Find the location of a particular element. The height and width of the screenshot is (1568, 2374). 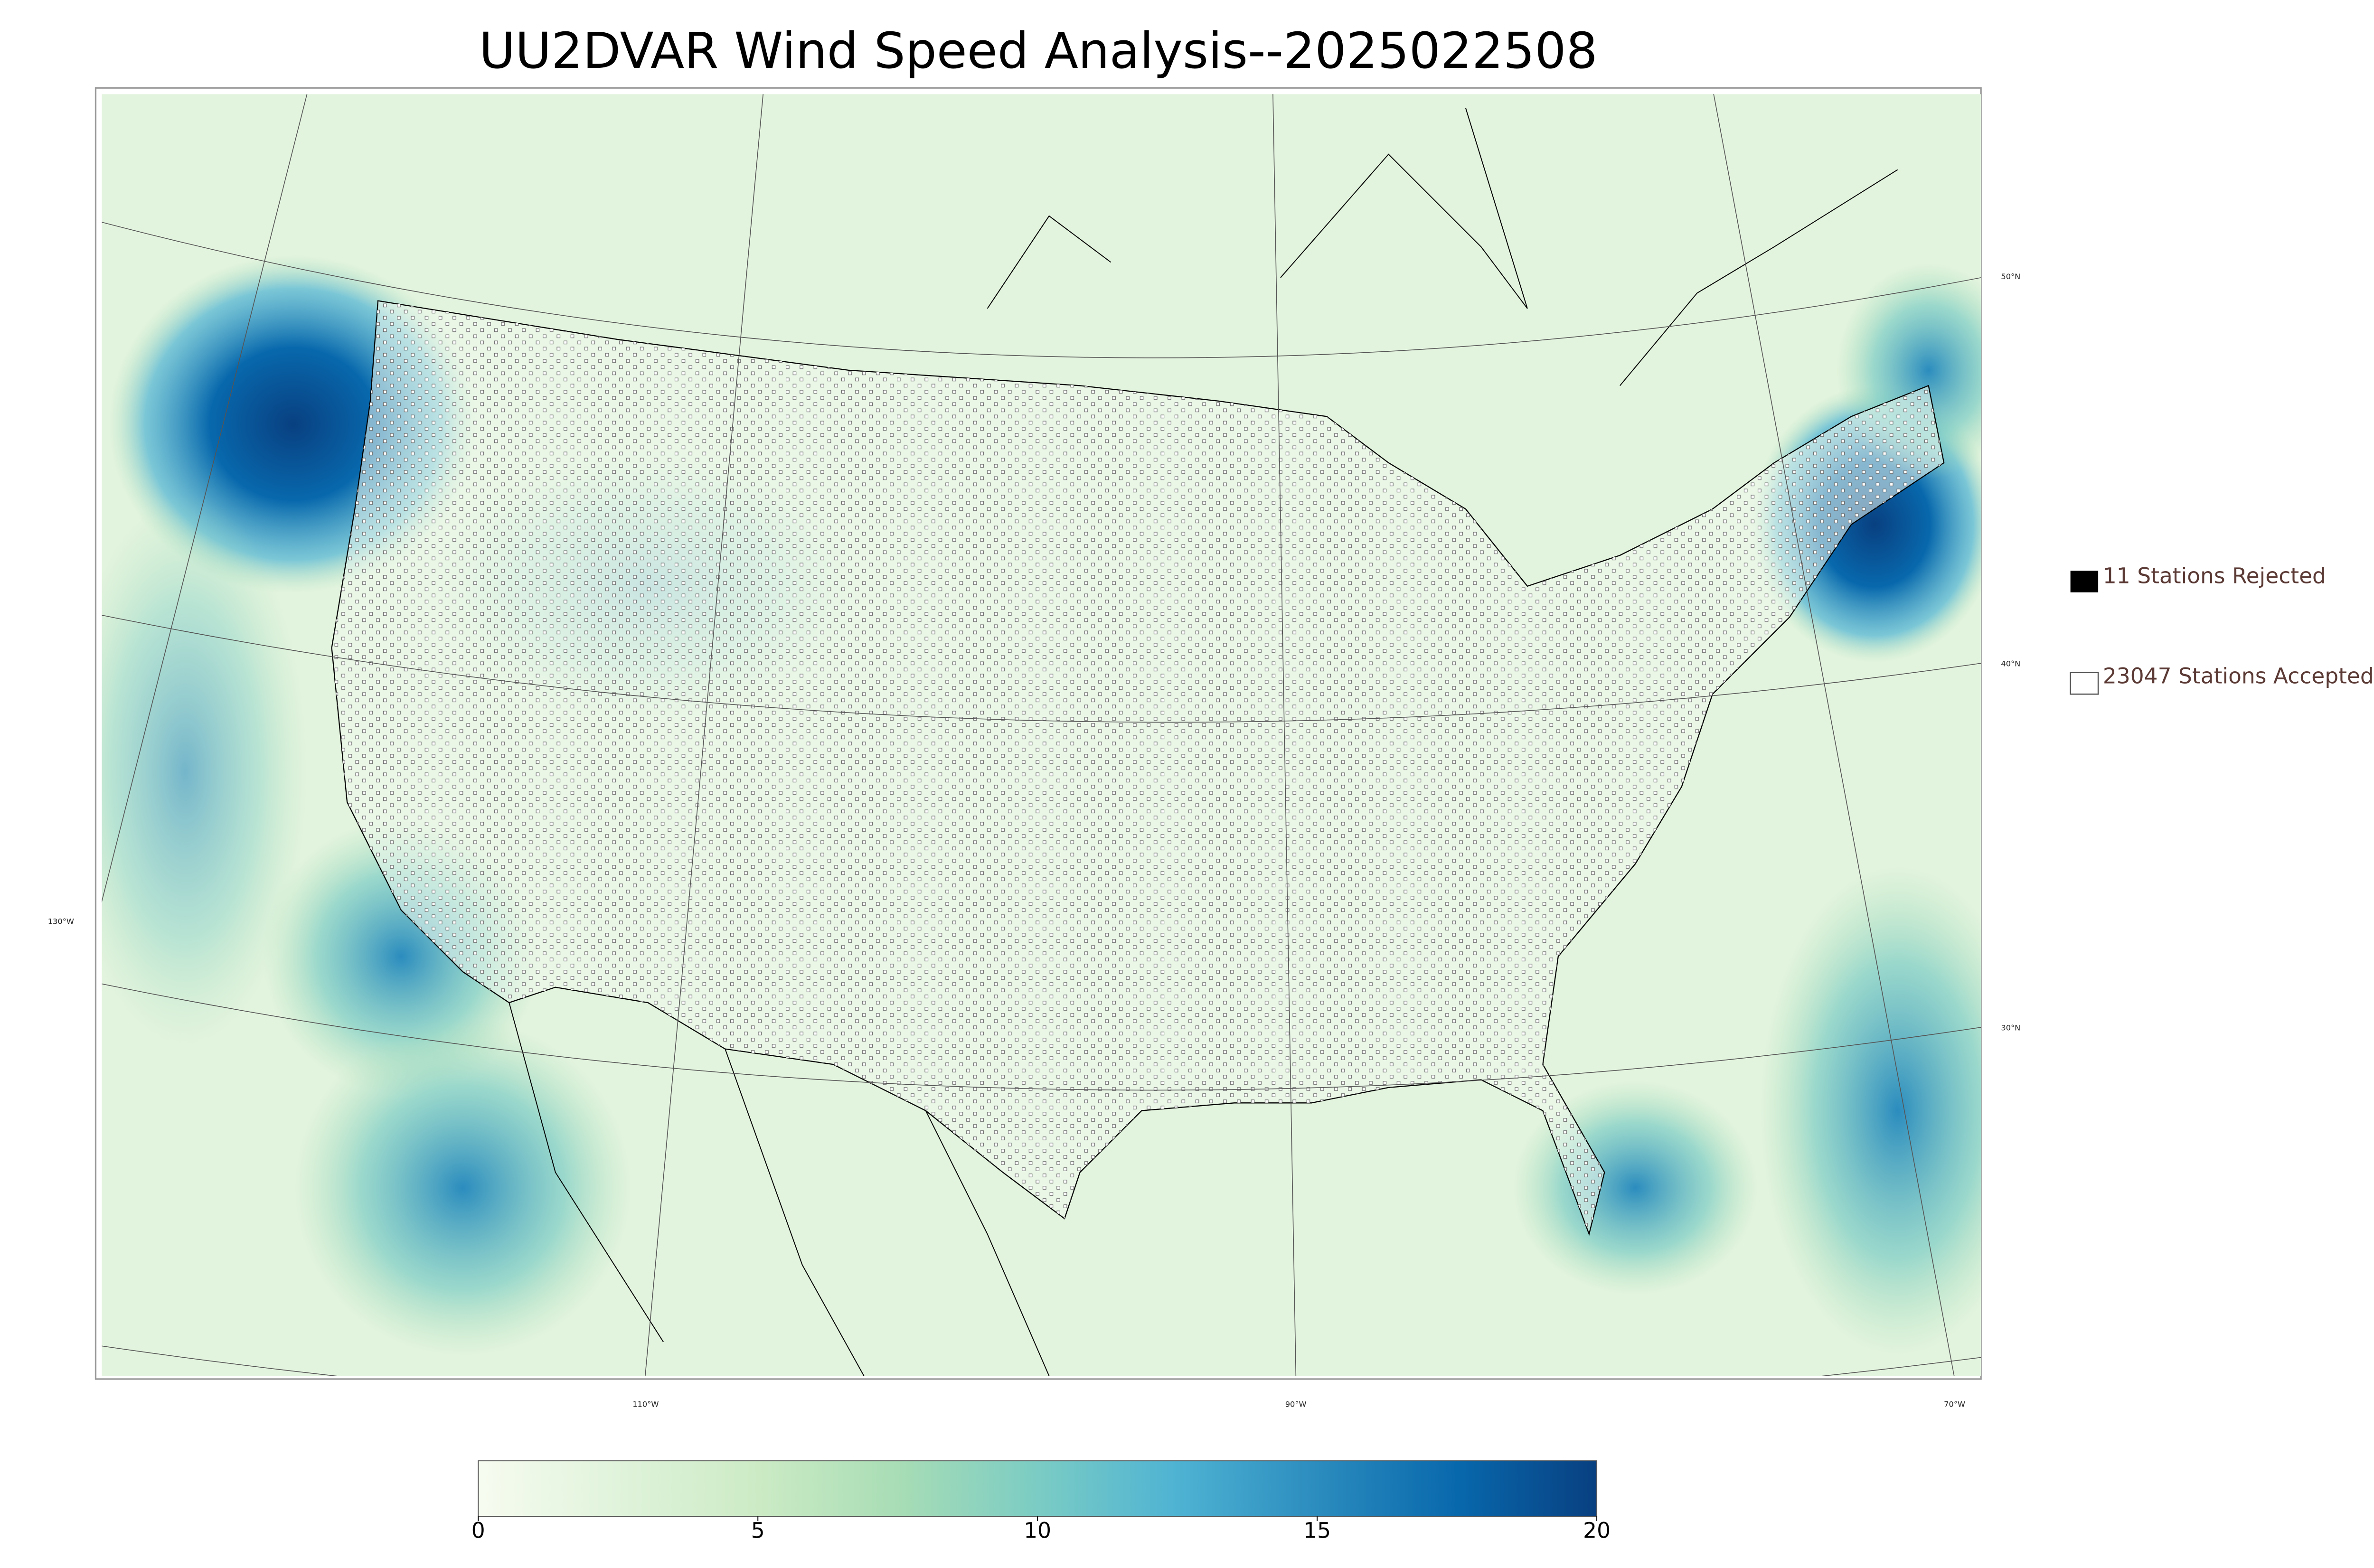

colorbar-ramp is located at coordinates (1038, 1489).